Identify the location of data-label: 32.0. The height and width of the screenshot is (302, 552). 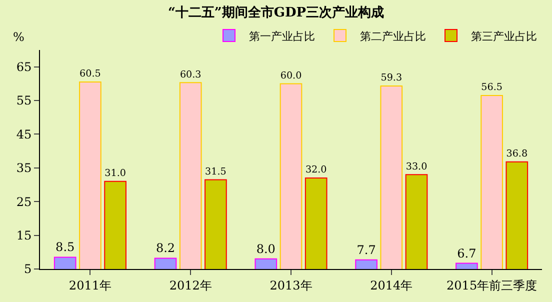
(316, 170).